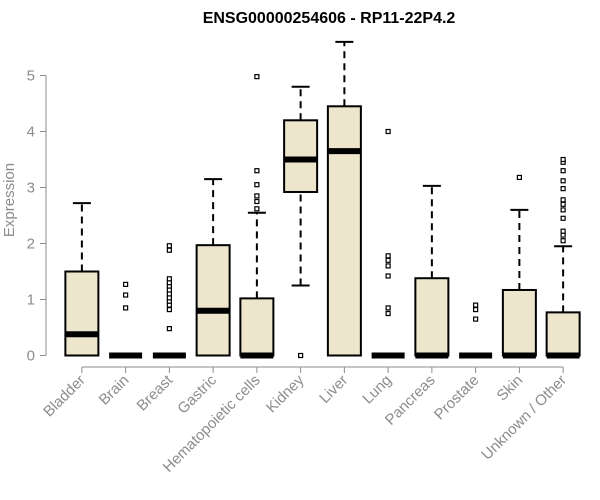 The image size is (600, 500). I want to click on x-tick-label: Lung, so click(377, 390).